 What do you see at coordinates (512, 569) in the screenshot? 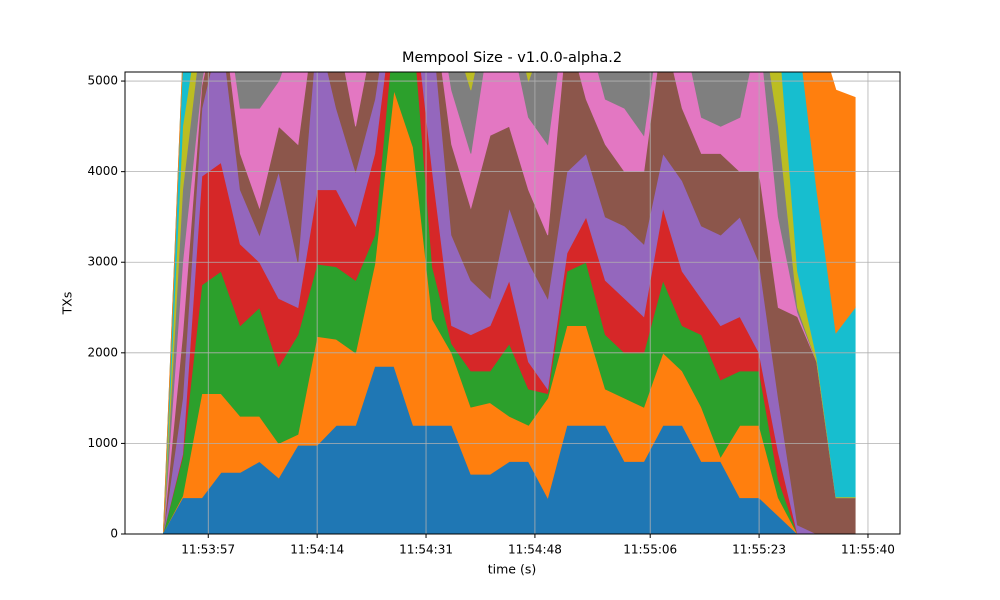
I see `x-axis-label: time (s)` at bounding box center [512, 569].